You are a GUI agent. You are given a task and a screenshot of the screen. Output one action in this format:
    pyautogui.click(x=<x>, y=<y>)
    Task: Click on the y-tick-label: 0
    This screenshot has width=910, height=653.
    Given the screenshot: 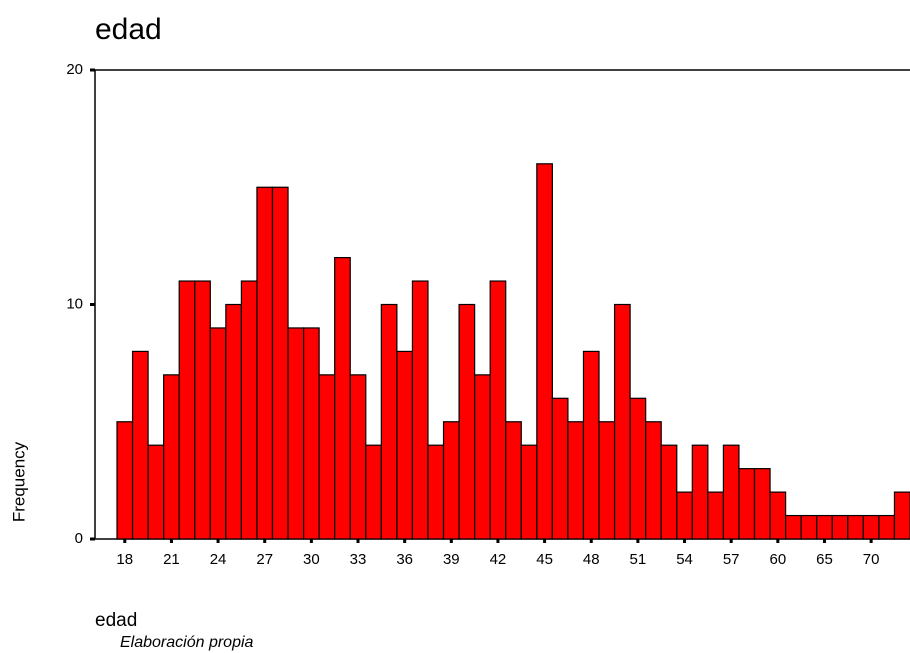 What is the action you would take?
    pyautogui.click(x=79, y=538)
    